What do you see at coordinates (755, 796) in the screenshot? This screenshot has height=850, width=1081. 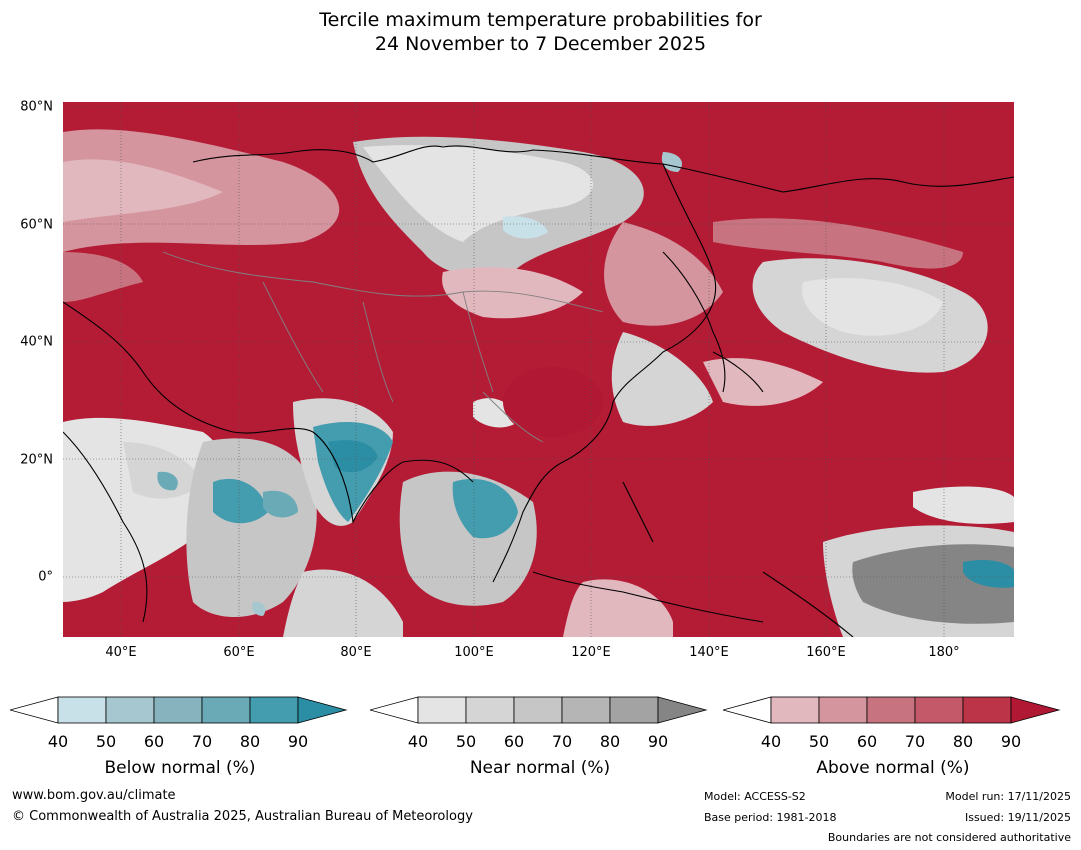 I see `model-name: Model: ACCESS-S2` at bounding box center [755, 796].